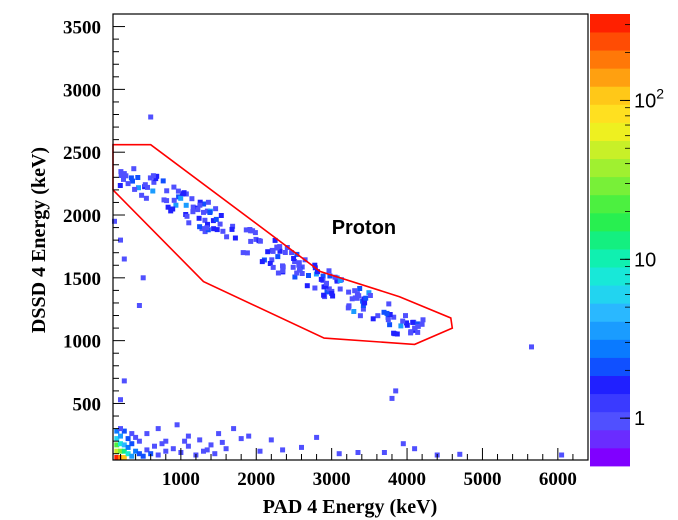 This screenshot has height=520, width=678. Describe the element at coordinates (558, 479) in the screenshot. I see `x-tick-label: 6000` at that location.